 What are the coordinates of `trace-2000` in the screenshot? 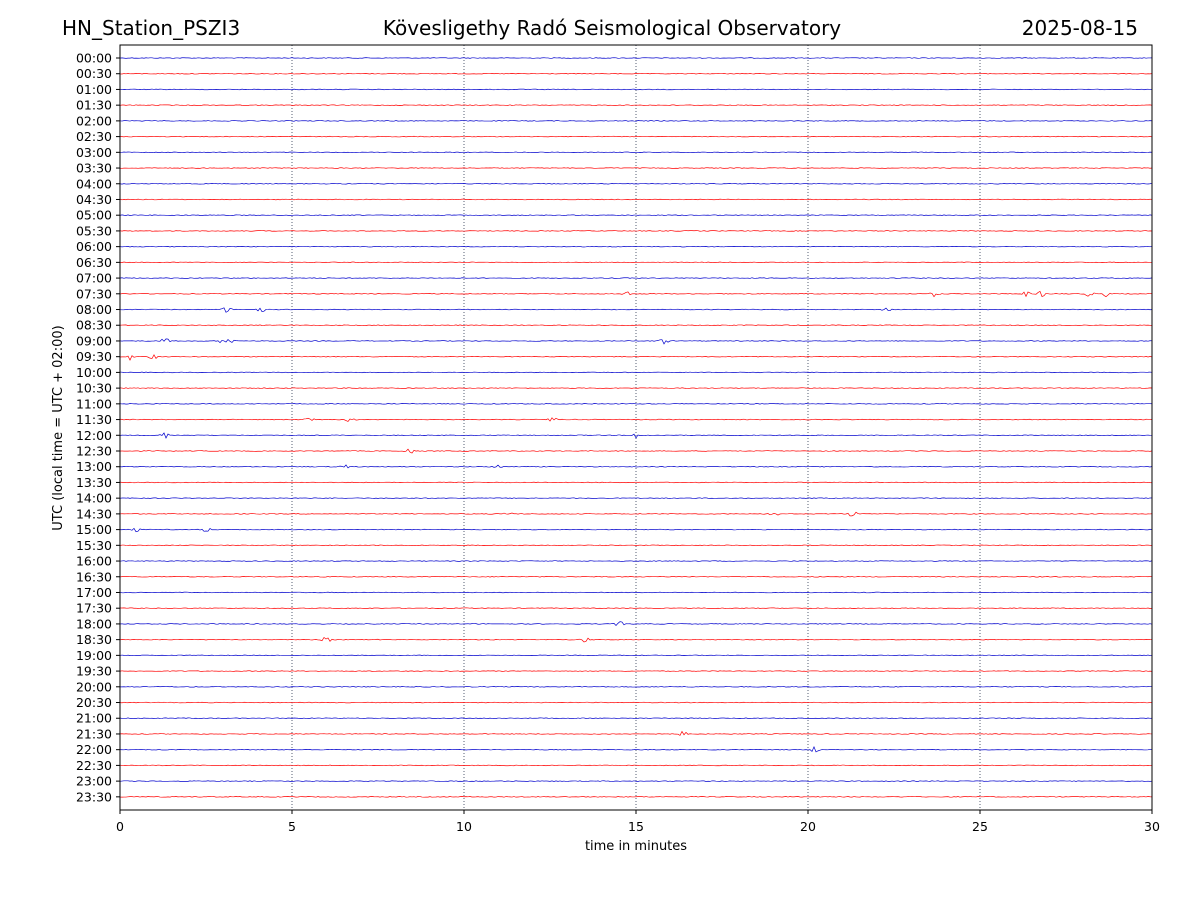 It's located at (636, 687).